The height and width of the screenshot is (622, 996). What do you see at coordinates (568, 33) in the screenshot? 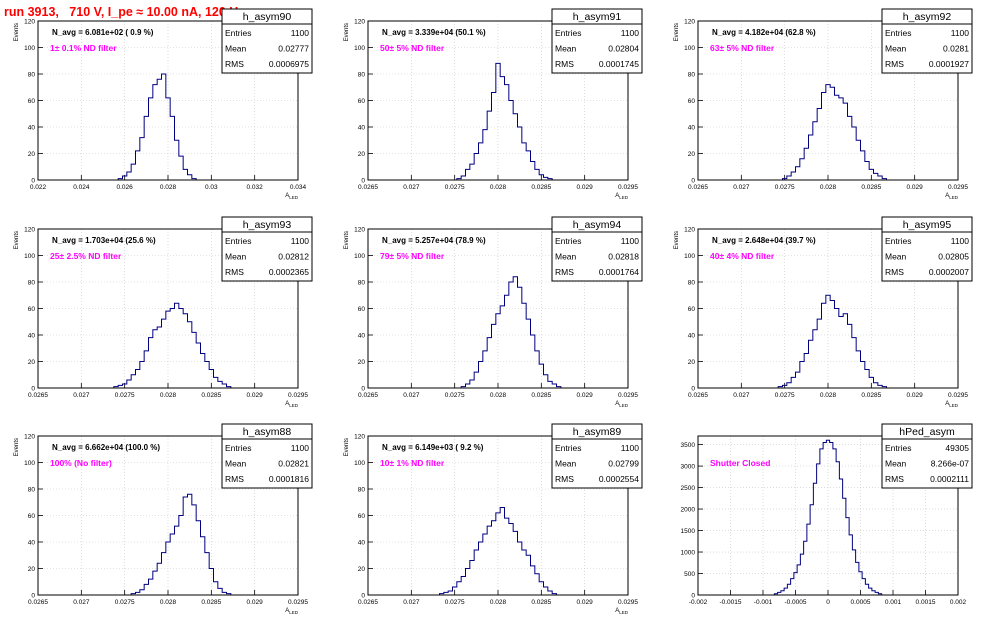
I see `stats-label: Entries` at bounding box center [568, 33].